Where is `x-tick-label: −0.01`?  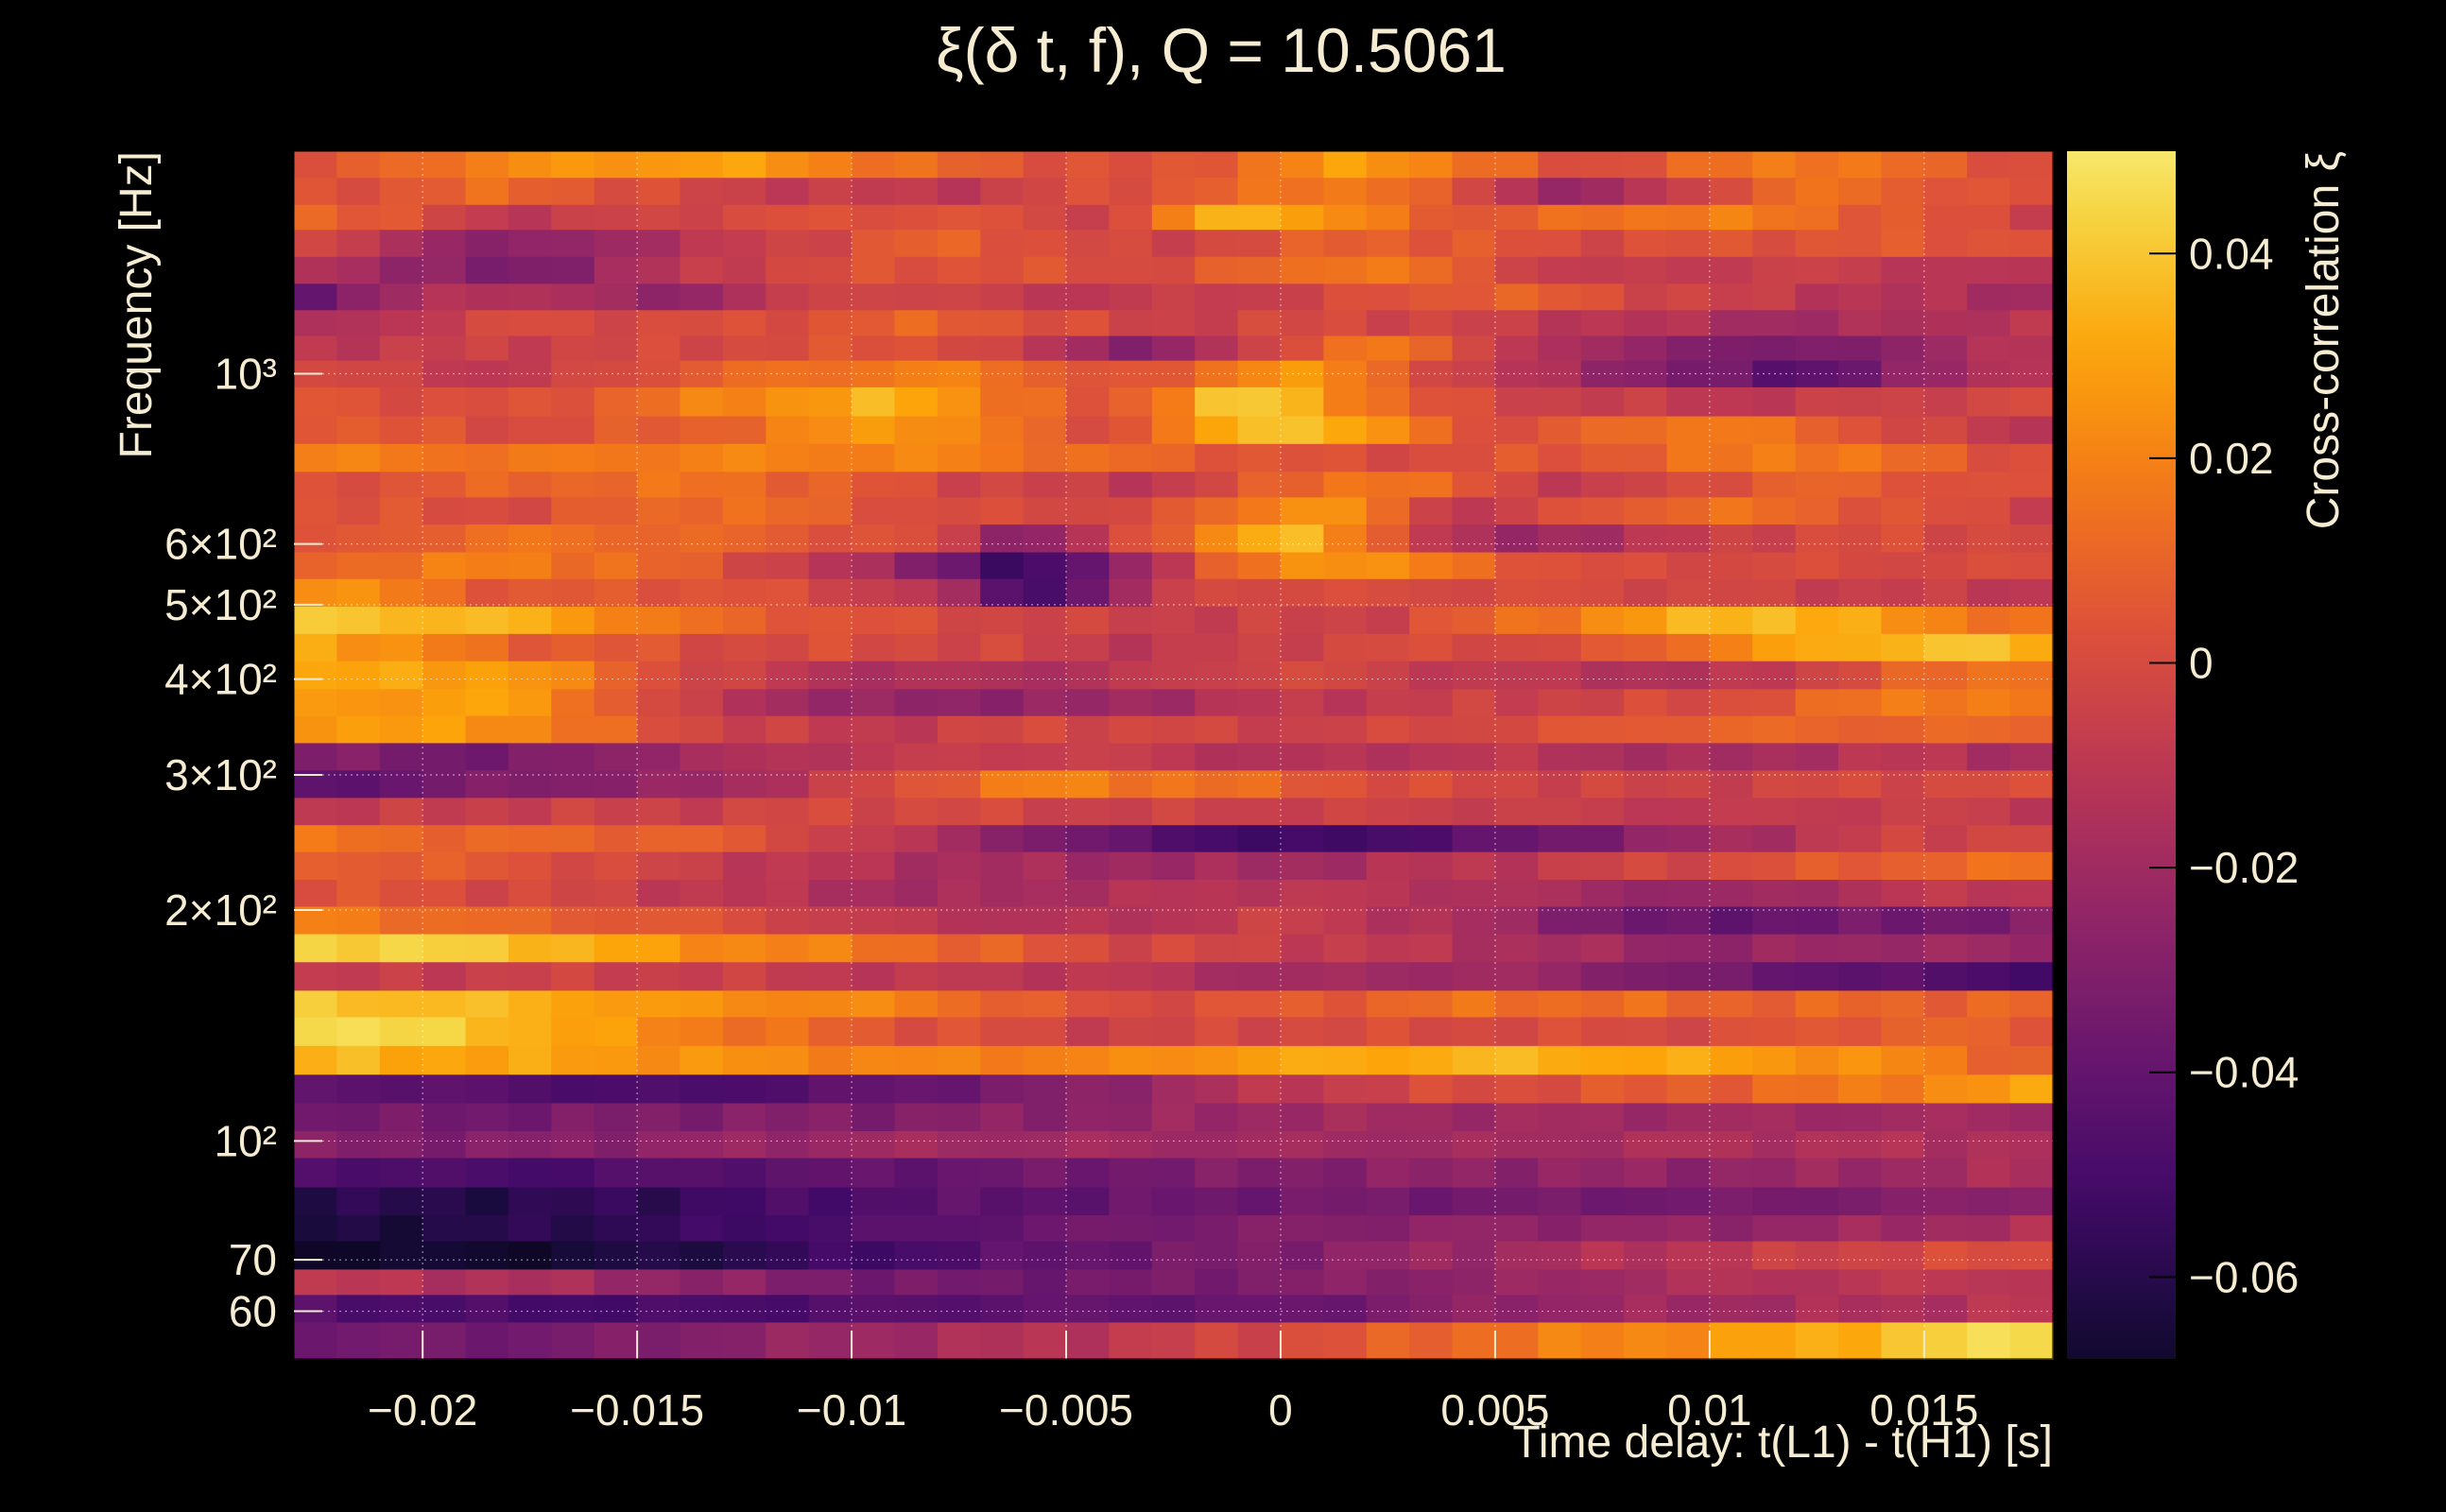 x-tick-label: −0.01 is located at coordinates (851, 1410).